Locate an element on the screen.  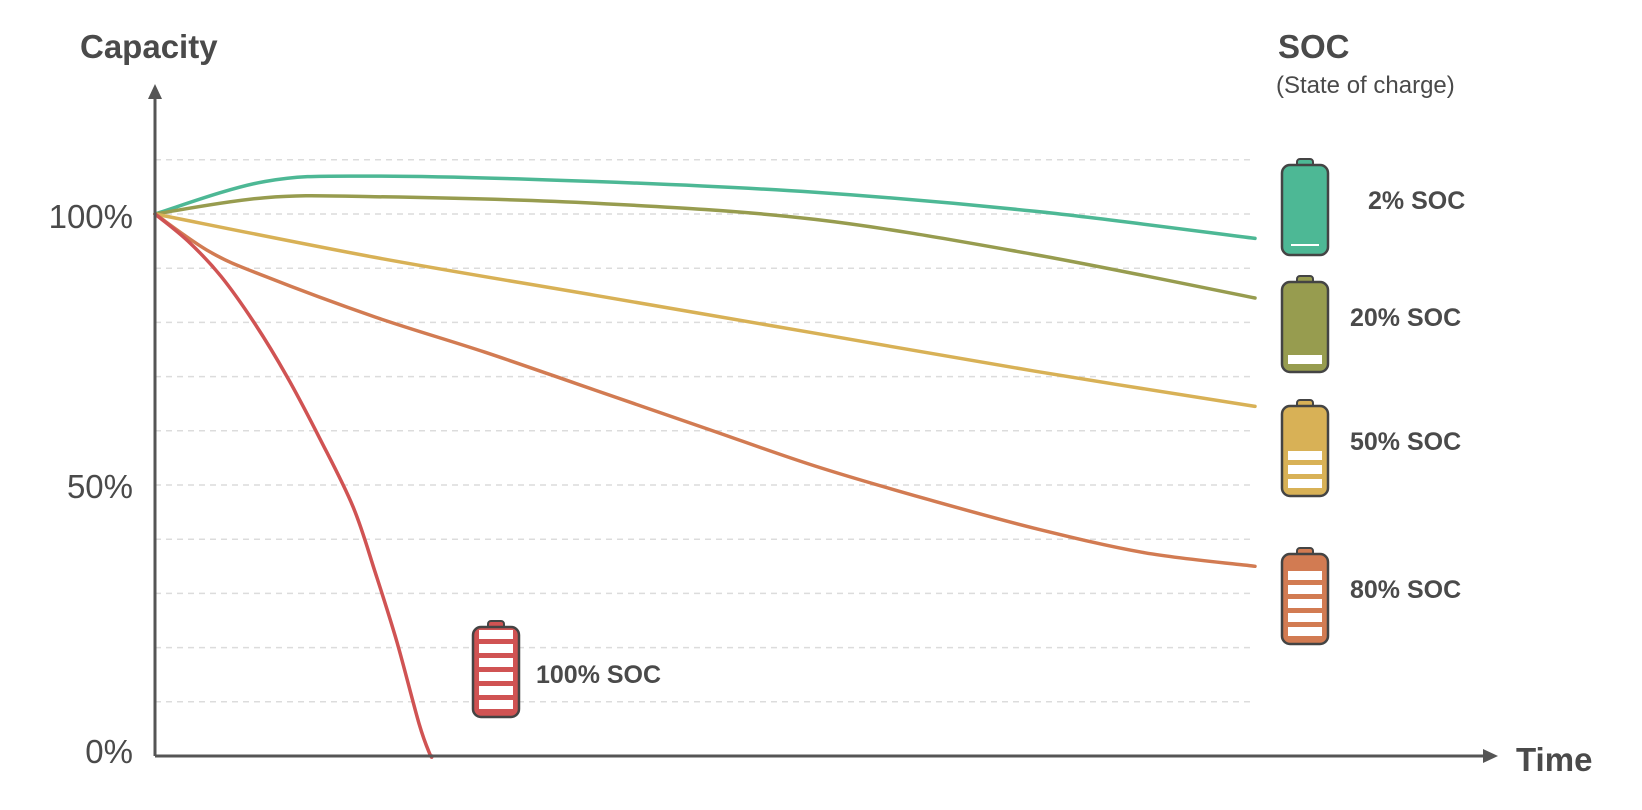
series-label-2-soc: 2% SOC is located at coordinates (1416, 201).